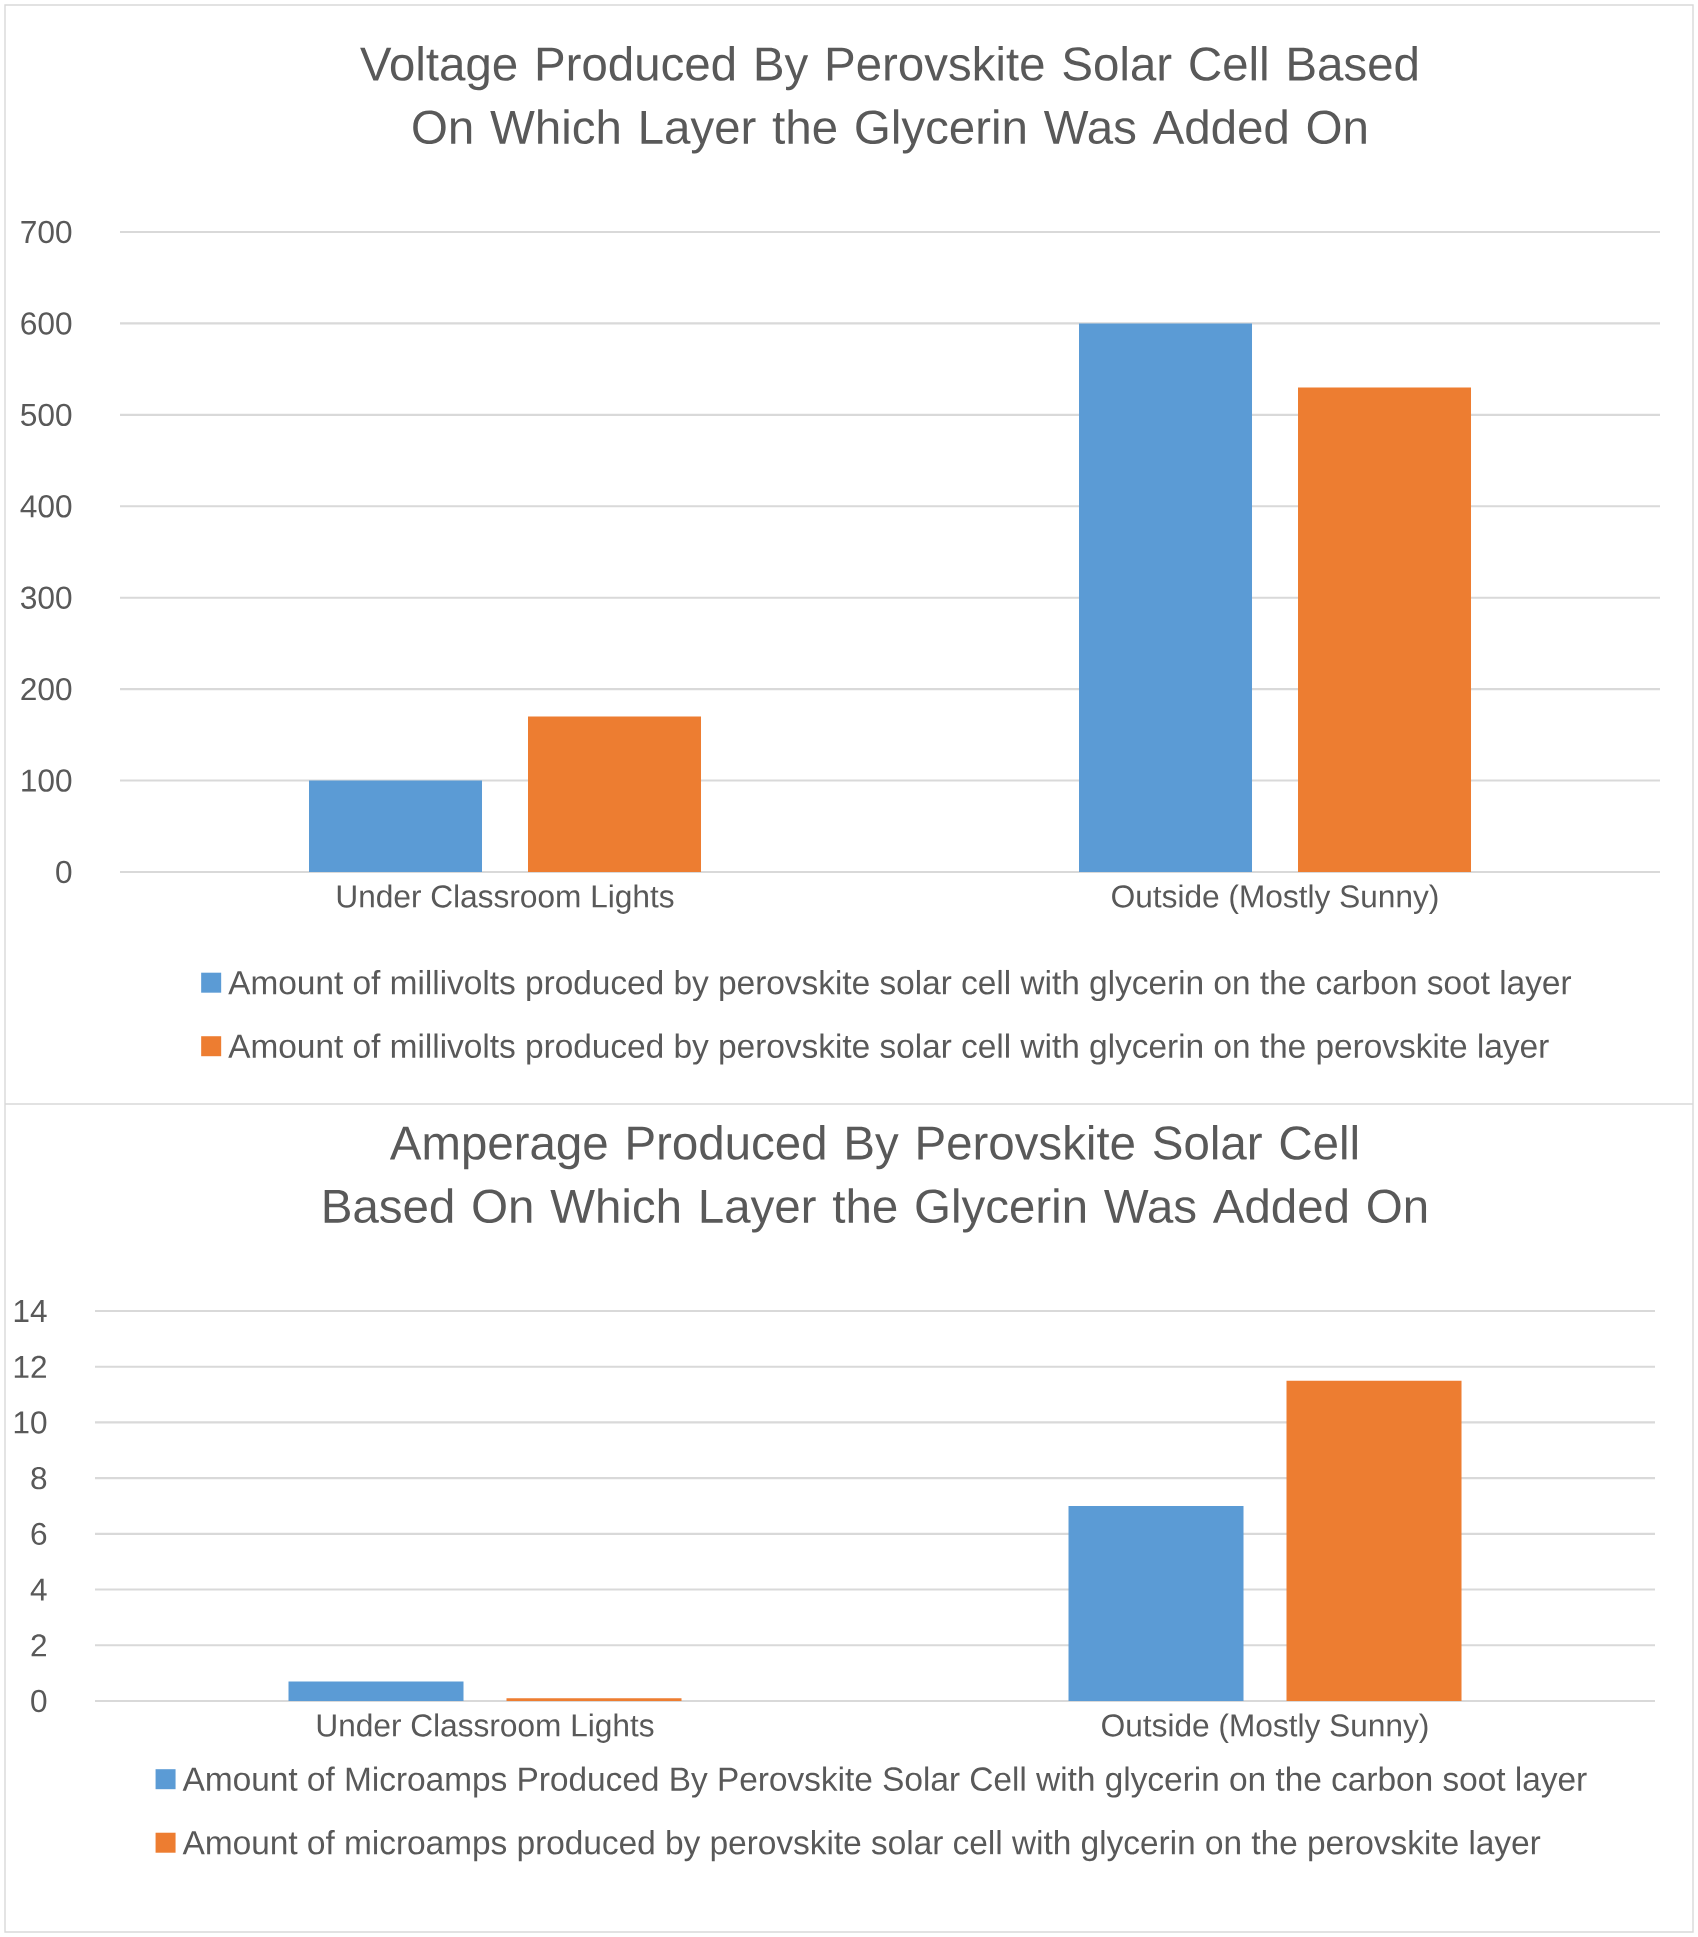 This screenshot has height=1937, width=1698. Describe the element at coordinates (30, 1366) in the screenshot. I see `y-tick-label: 12` at that location.